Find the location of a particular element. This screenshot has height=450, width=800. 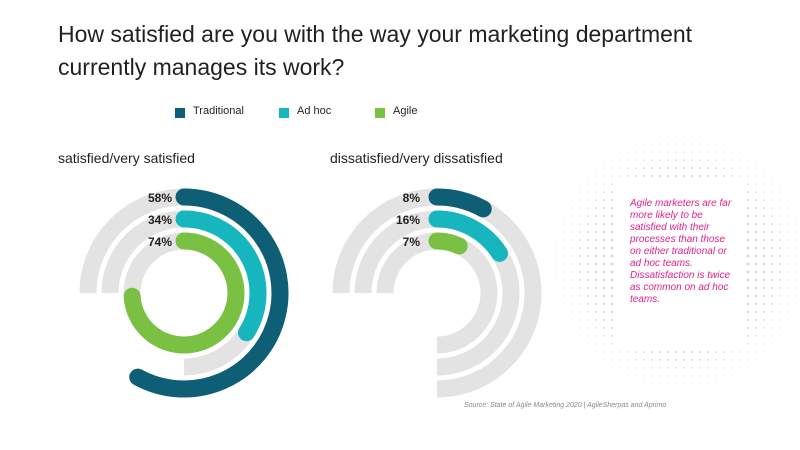

value-label-dissatisfied-agile: 7% is located at coordinates (412, 242).